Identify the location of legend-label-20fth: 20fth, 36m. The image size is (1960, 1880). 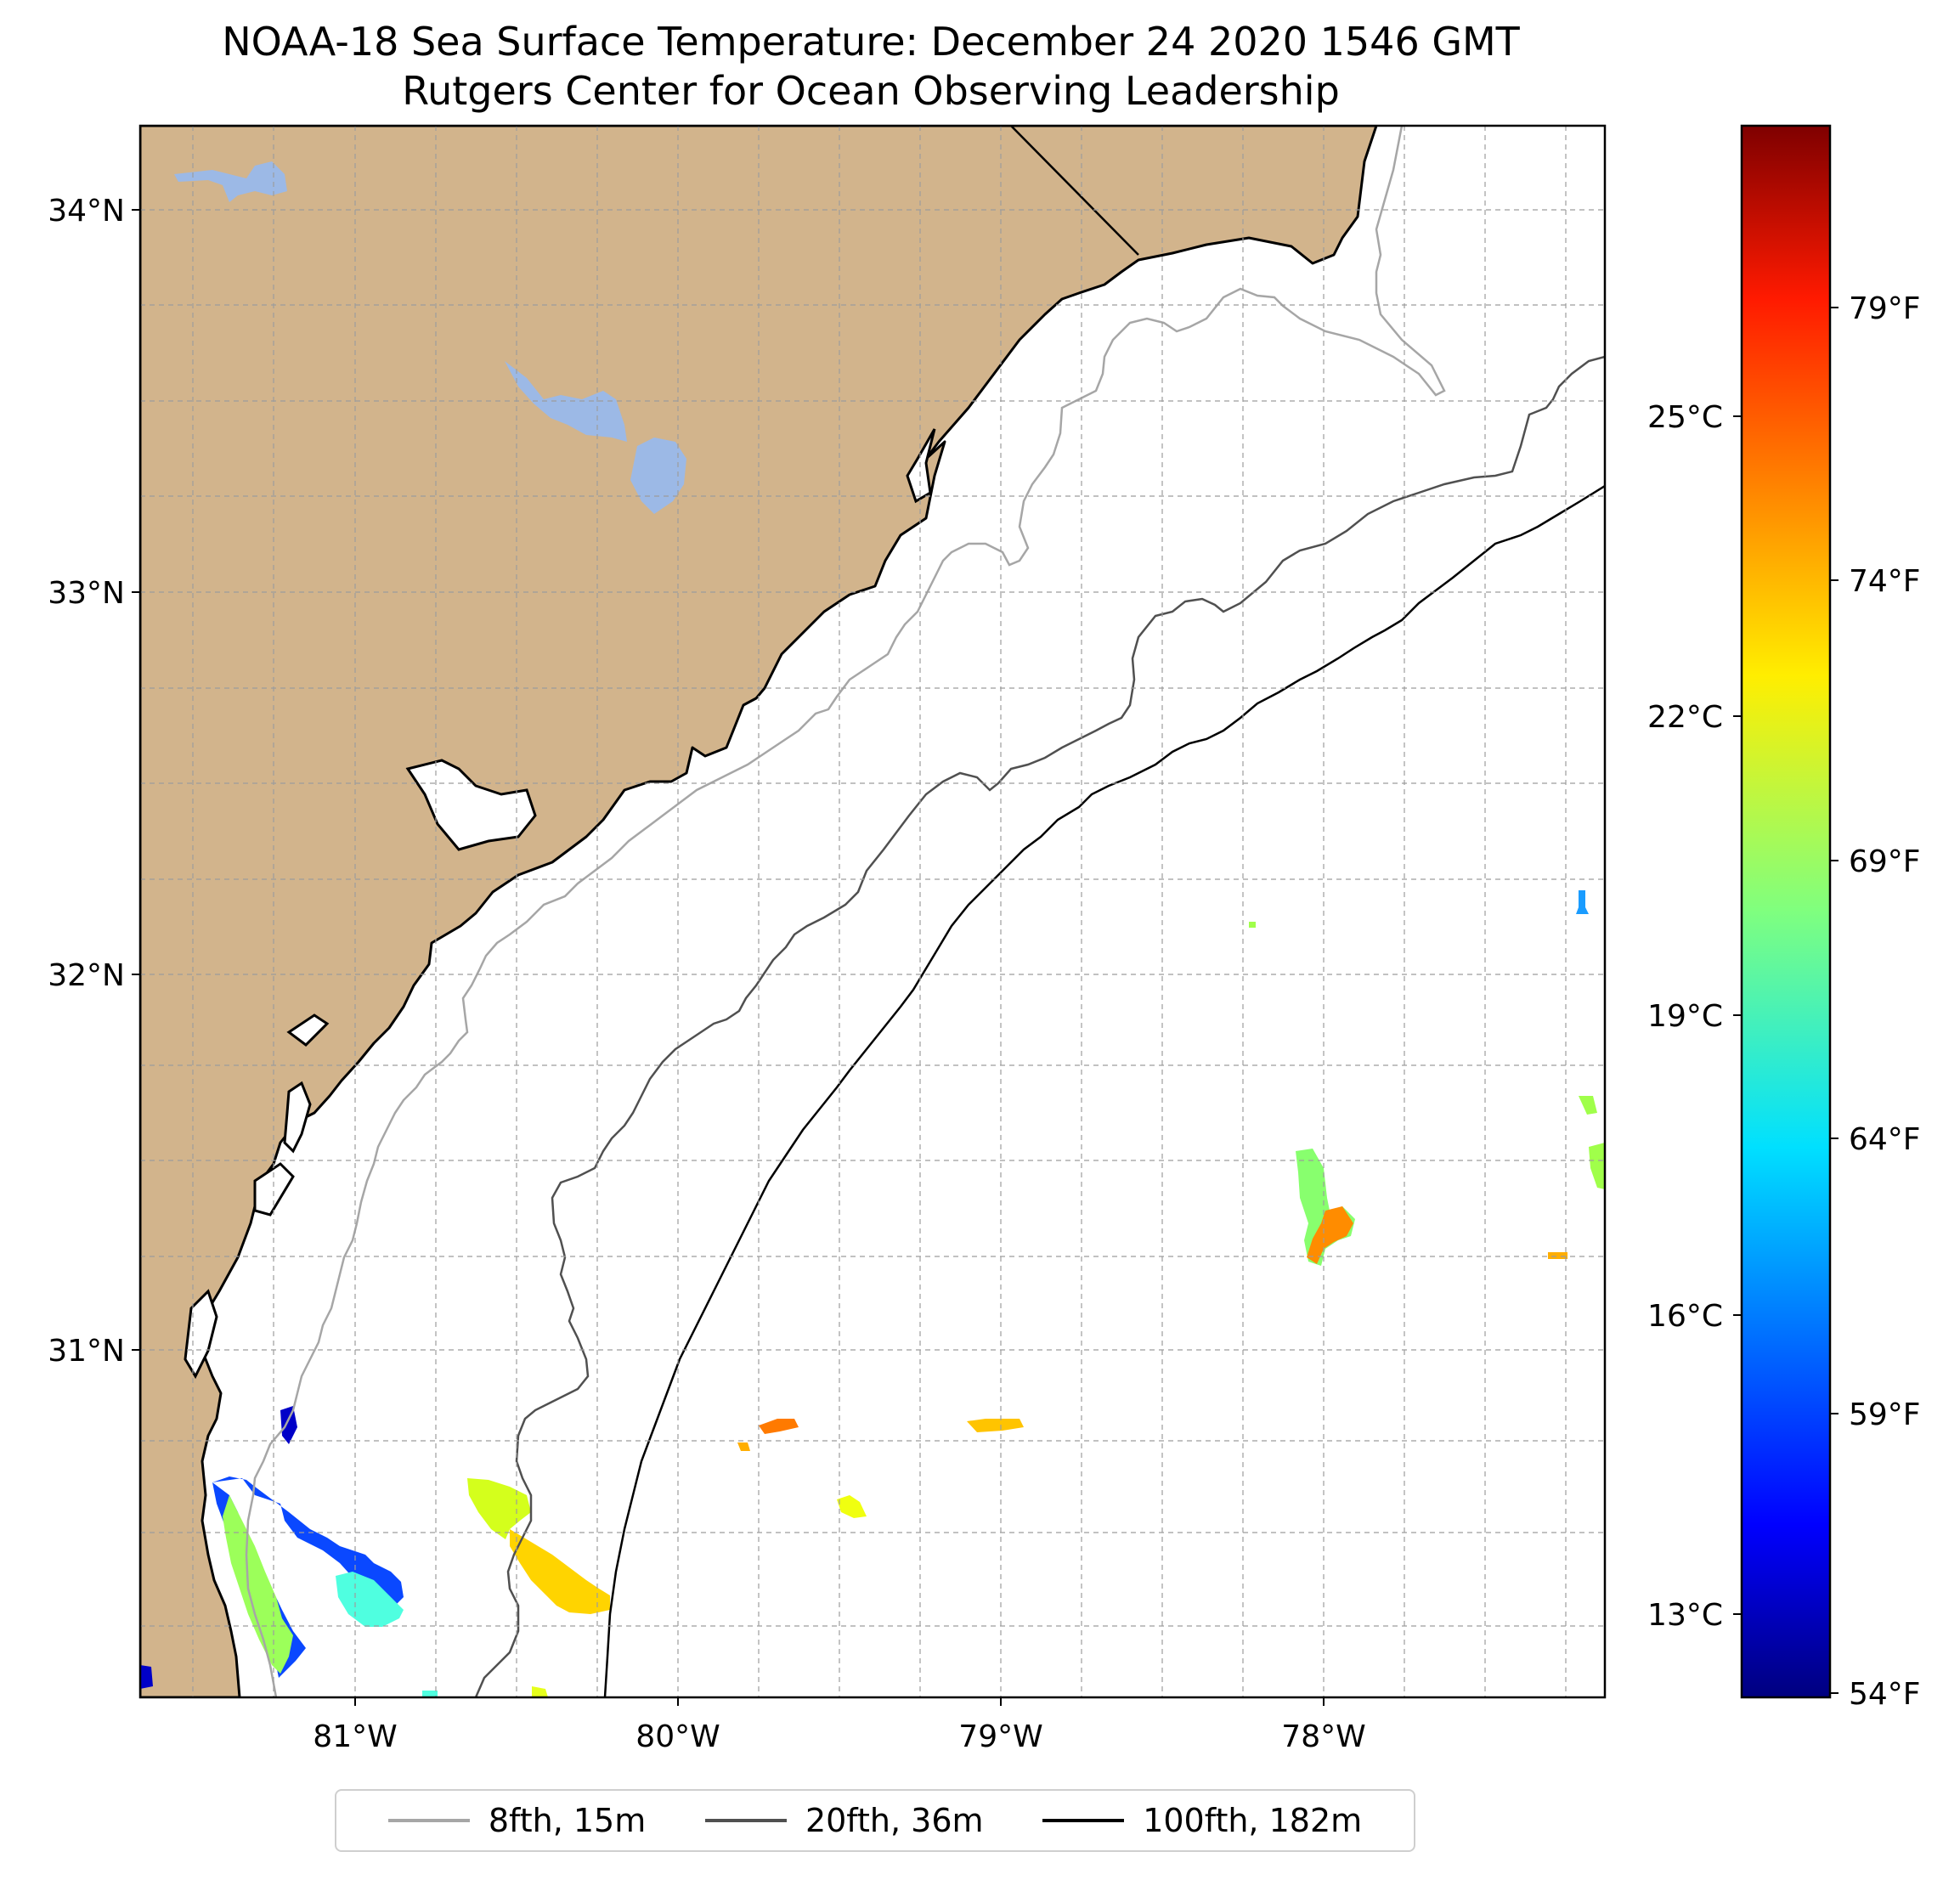
(895, 1821).